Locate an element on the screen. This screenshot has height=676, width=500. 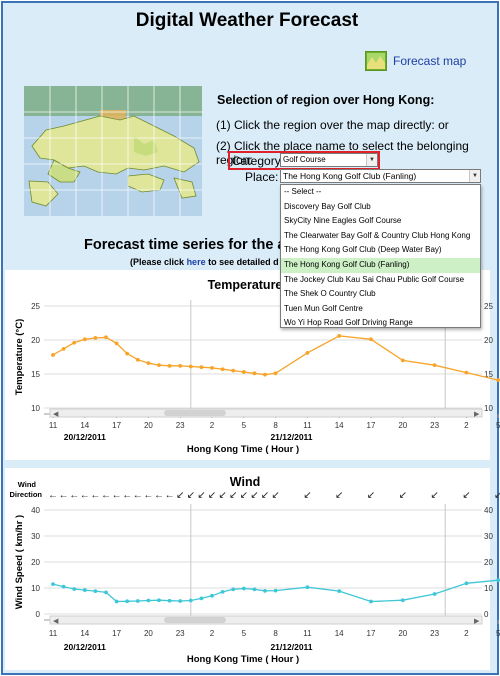
place-option: The Hong Kong Golf Club (Deep Water Bay) is located at coordinates (363, 250).